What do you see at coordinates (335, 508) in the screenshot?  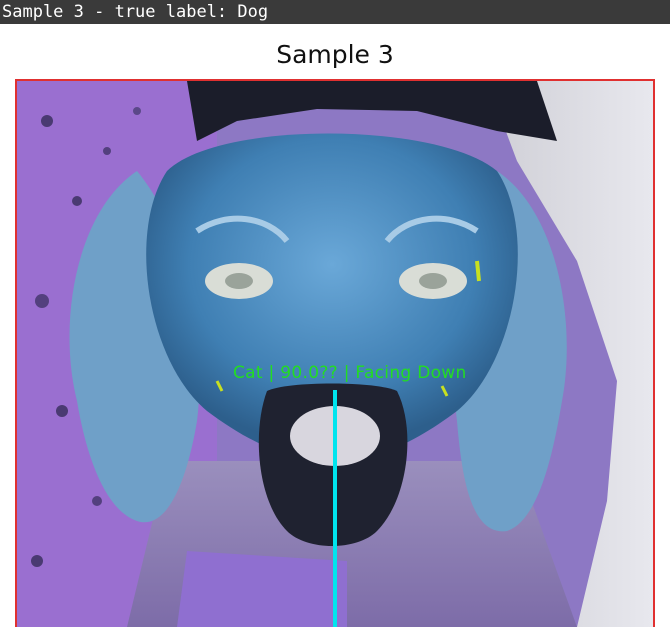 I see `orientation-line` at bounding box center [335, 508].